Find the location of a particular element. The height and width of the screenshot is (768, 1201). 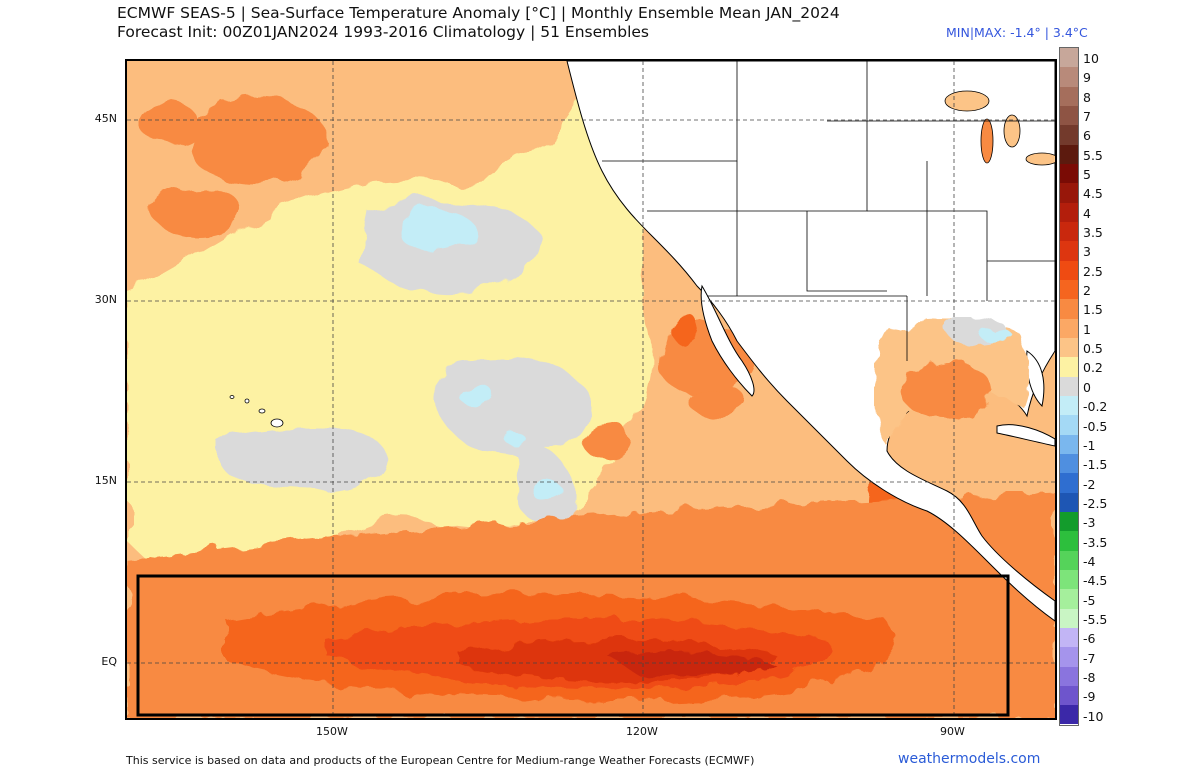

color-scale-label: 4.5 is located at coordinates (1093, 194).